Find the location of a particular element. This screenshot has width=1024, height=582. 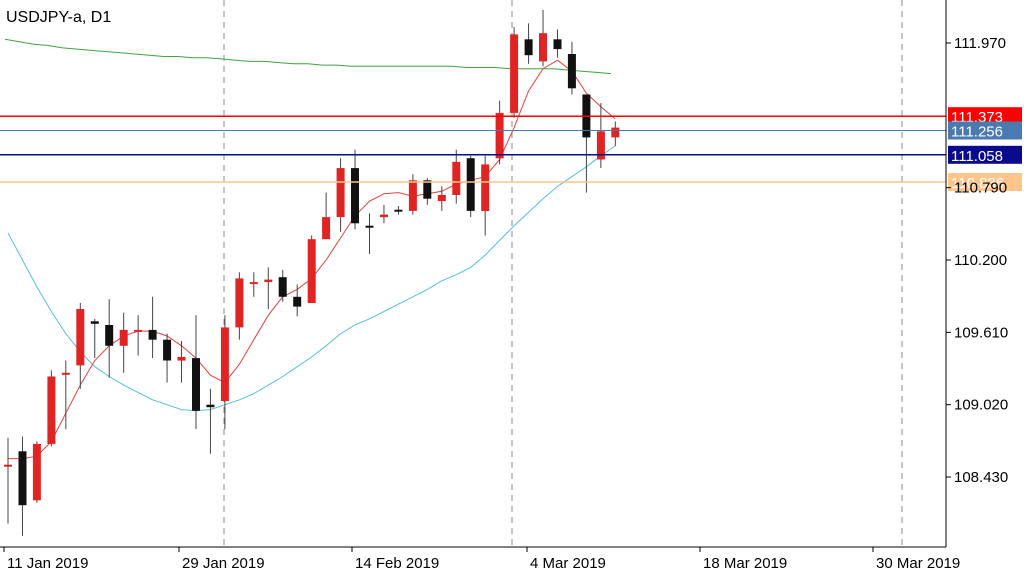

price-tag-box is located at coordinates (985, 182).